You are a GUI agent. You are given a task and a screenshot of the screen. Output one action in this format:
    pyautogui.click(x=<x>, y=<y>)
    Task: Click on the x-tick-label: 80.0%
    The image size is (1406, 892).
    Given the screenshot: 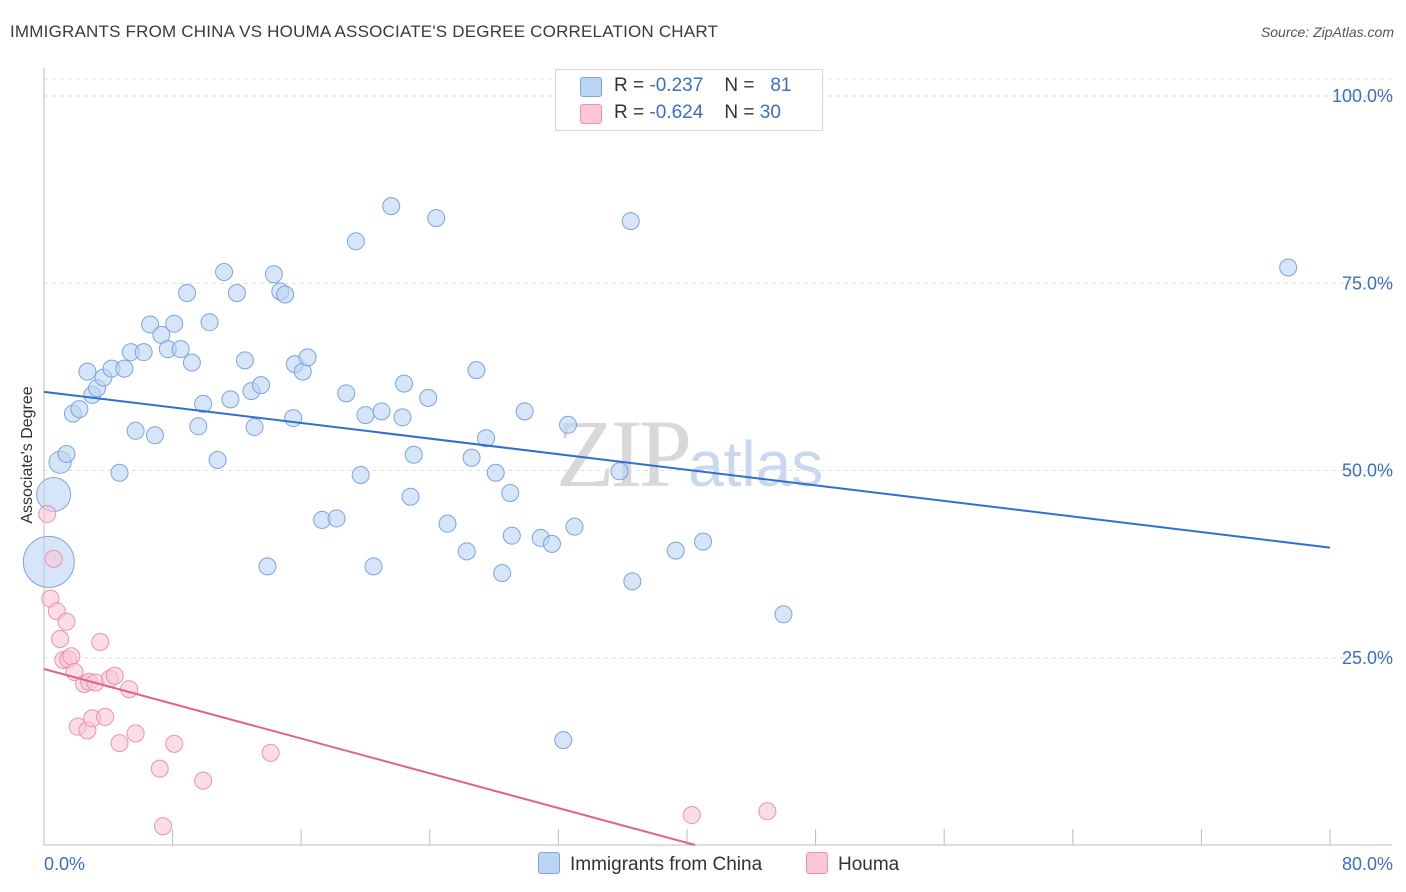 What is the action you would take?
    pyautogui.click(x=1367, y=864)
    